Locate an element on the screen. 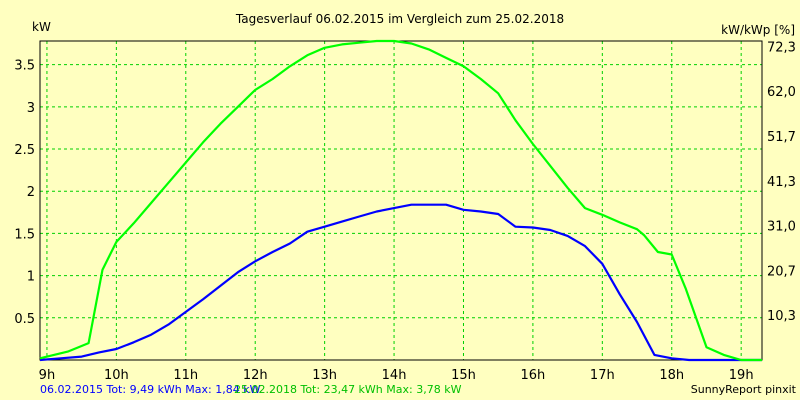  y-tick-label: 2 is located at coordinates (31, 192).